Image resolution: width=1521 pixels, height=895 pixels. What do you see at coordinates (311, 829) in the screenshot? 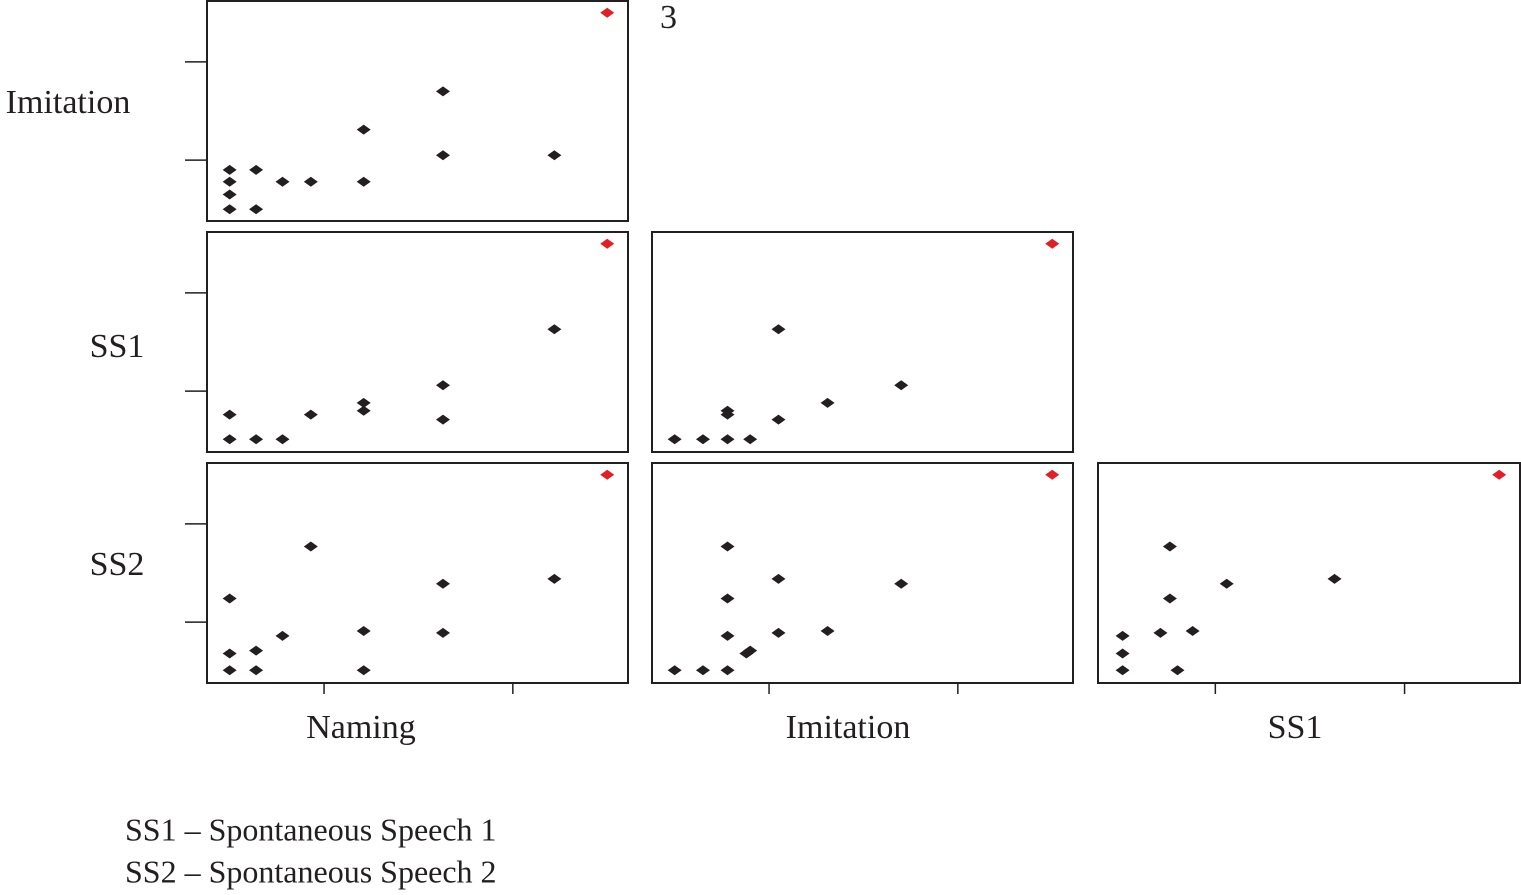
I see `note: SS1 – Spontaneous Speech 1` at bounding box center [311, 829].